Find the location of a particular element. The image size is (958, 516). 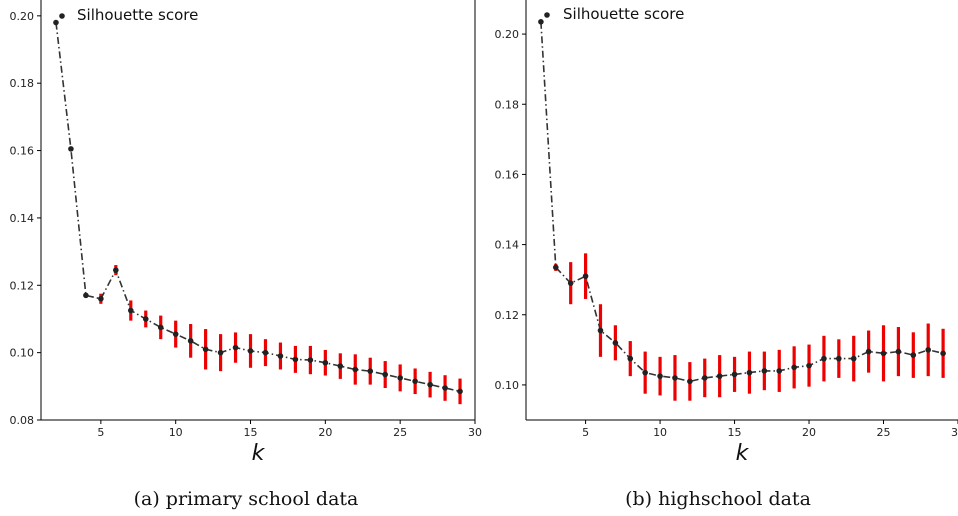

y-tick-label: 0.08 is located at coordinates (22, 420).